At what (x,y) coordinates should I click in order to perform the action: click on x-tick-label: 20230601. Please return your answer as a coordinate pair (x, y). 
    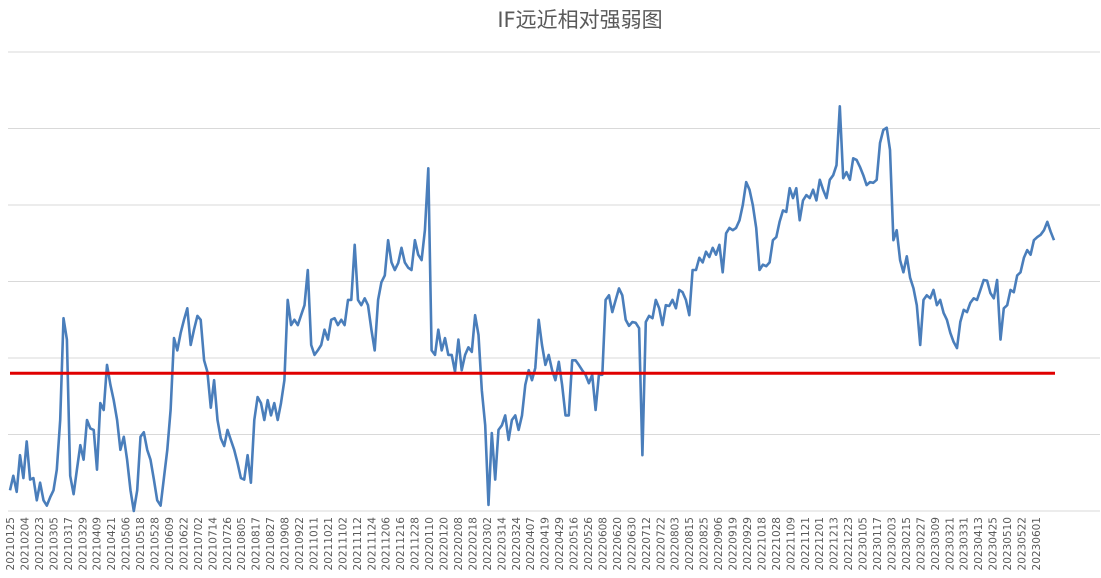
    Looking at the image, I should click on (1037, 543).